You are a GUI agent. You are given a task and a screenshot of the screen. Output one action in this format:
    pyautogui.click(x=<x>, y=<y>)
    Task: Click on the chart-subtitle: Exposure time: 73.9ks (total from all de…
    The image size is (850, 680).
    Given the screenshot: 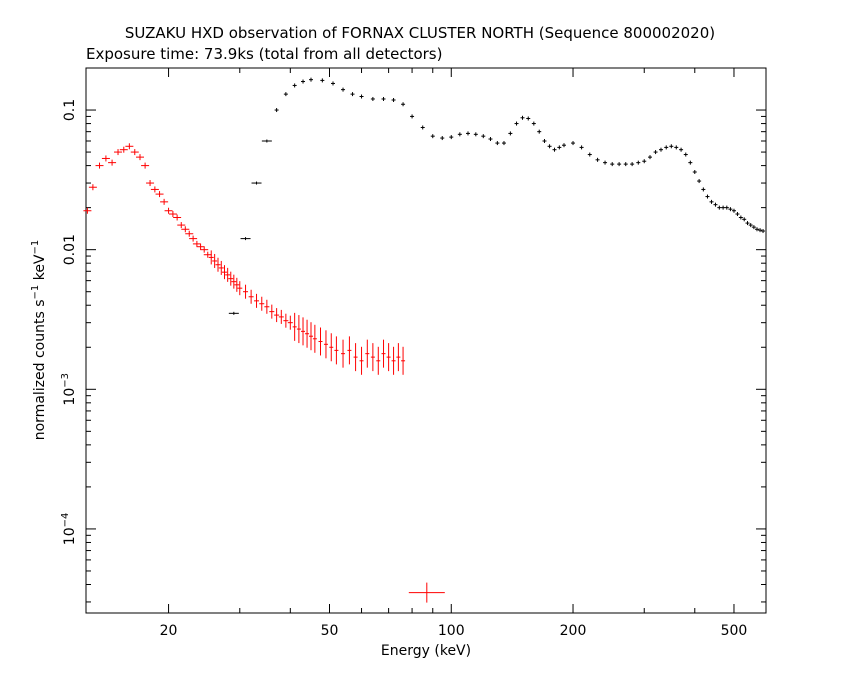 What is the action you would take?
    pyautogui.click(x=264, y=54)
    